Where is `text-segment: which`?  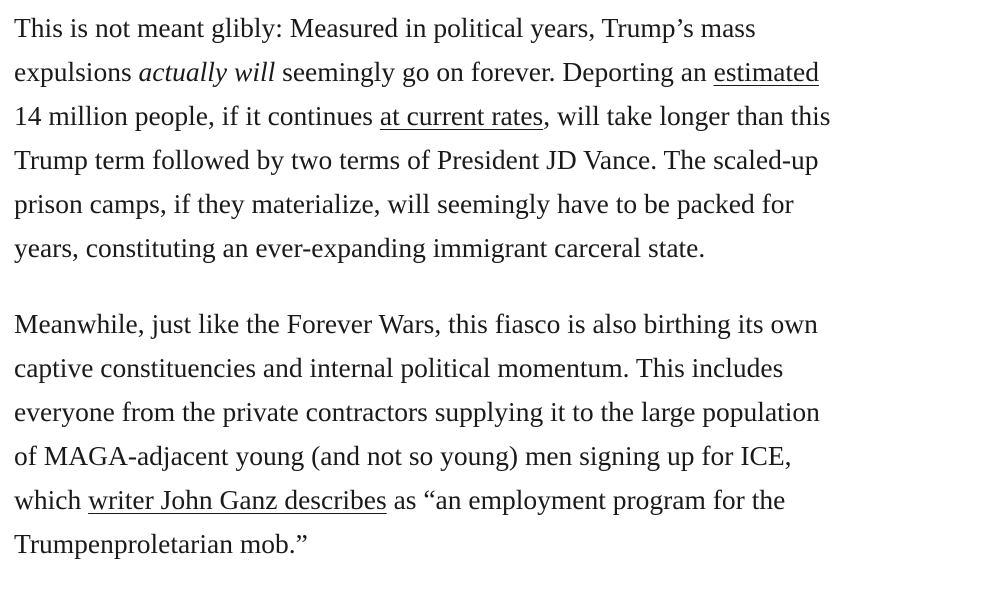
text-segment: which is located at coordinates (51, 499).